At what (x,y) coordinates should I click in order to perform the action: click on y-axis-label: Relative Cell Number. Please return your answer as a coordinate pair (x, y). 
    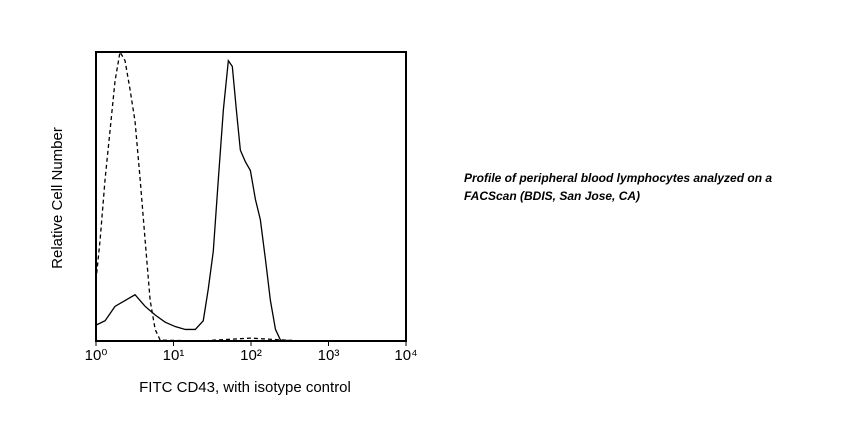
    Looking at the image, I should click on (57, 198).